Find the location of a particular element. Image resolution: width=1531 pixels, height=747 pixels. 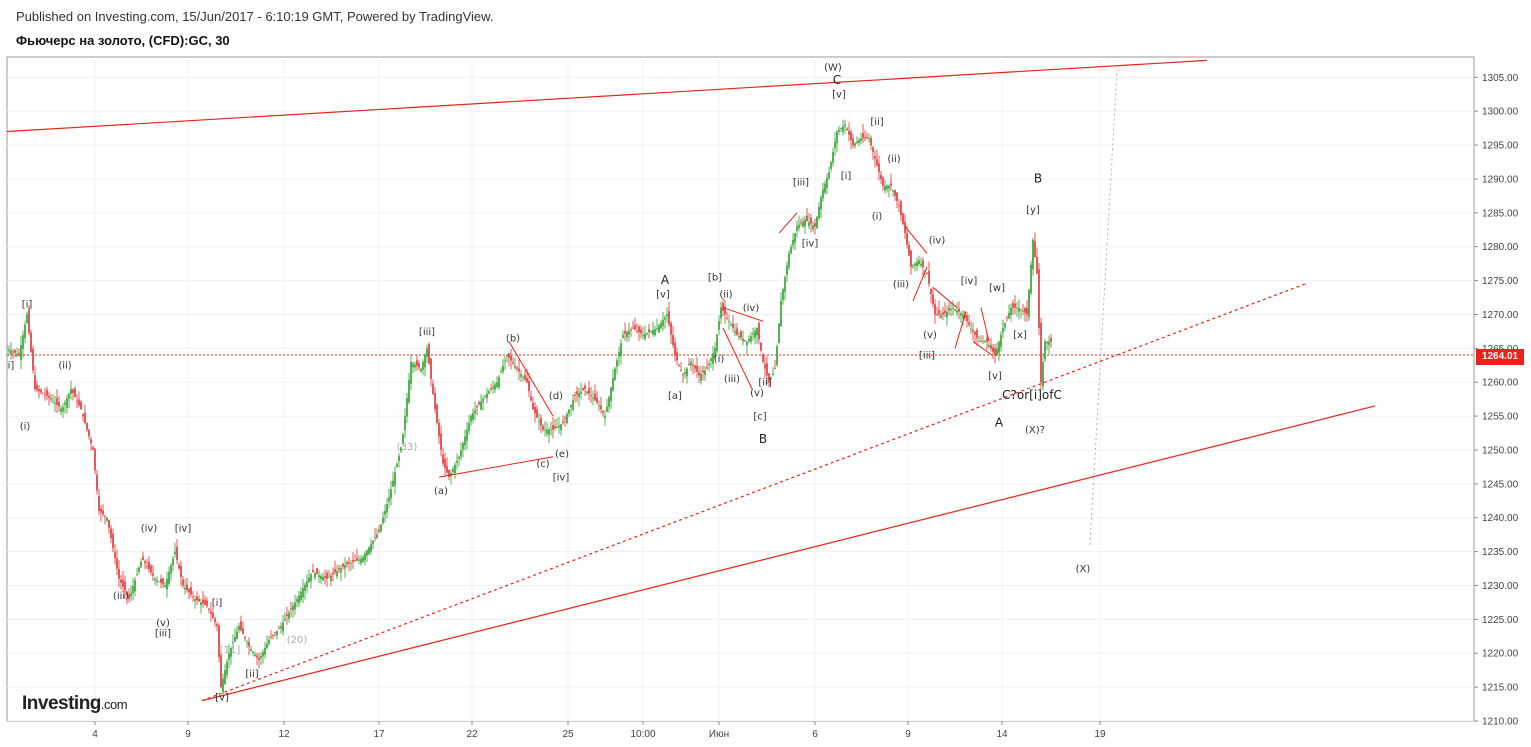

x-tick-label: 9 is located at coordinates (908, 734).